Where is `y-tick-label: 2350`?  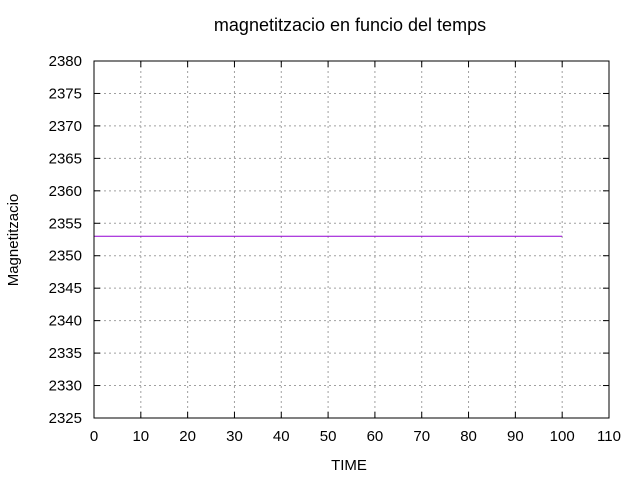
y-tick-label: 2350 is located at coordinates (65, 256).